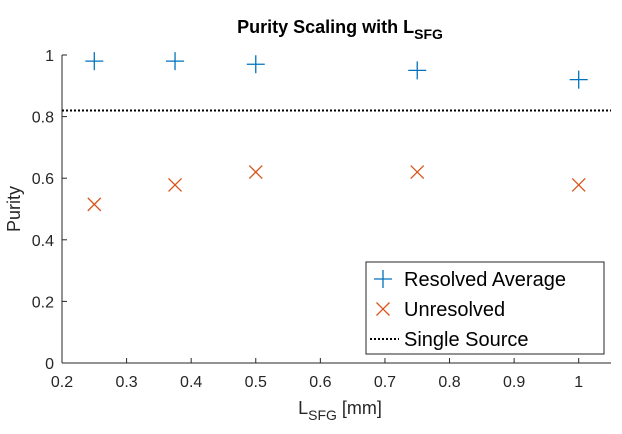 The width and height of the screenshot is (622, 434). Describe the element at coordinates (466, 340) in the screenshot. I see `legend-label-single-source: Single Source` at that location.